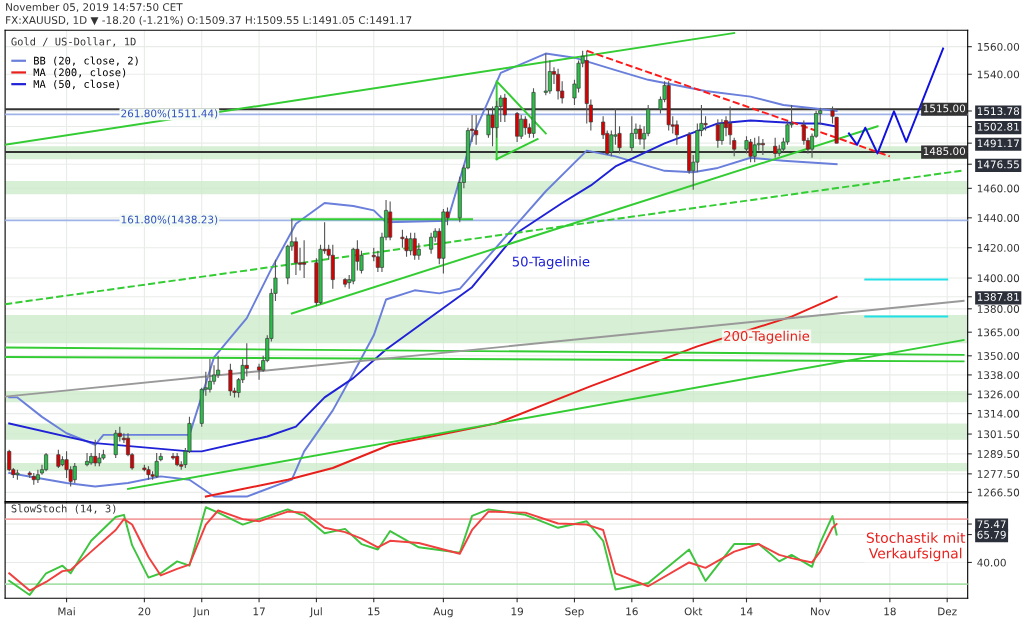 The width and height of the screenshot is (1024, 631). What do you see at coordinates (259, 611) in the screenshot?
I see `x-tick-label: 17` at bounding box center [259, 611].